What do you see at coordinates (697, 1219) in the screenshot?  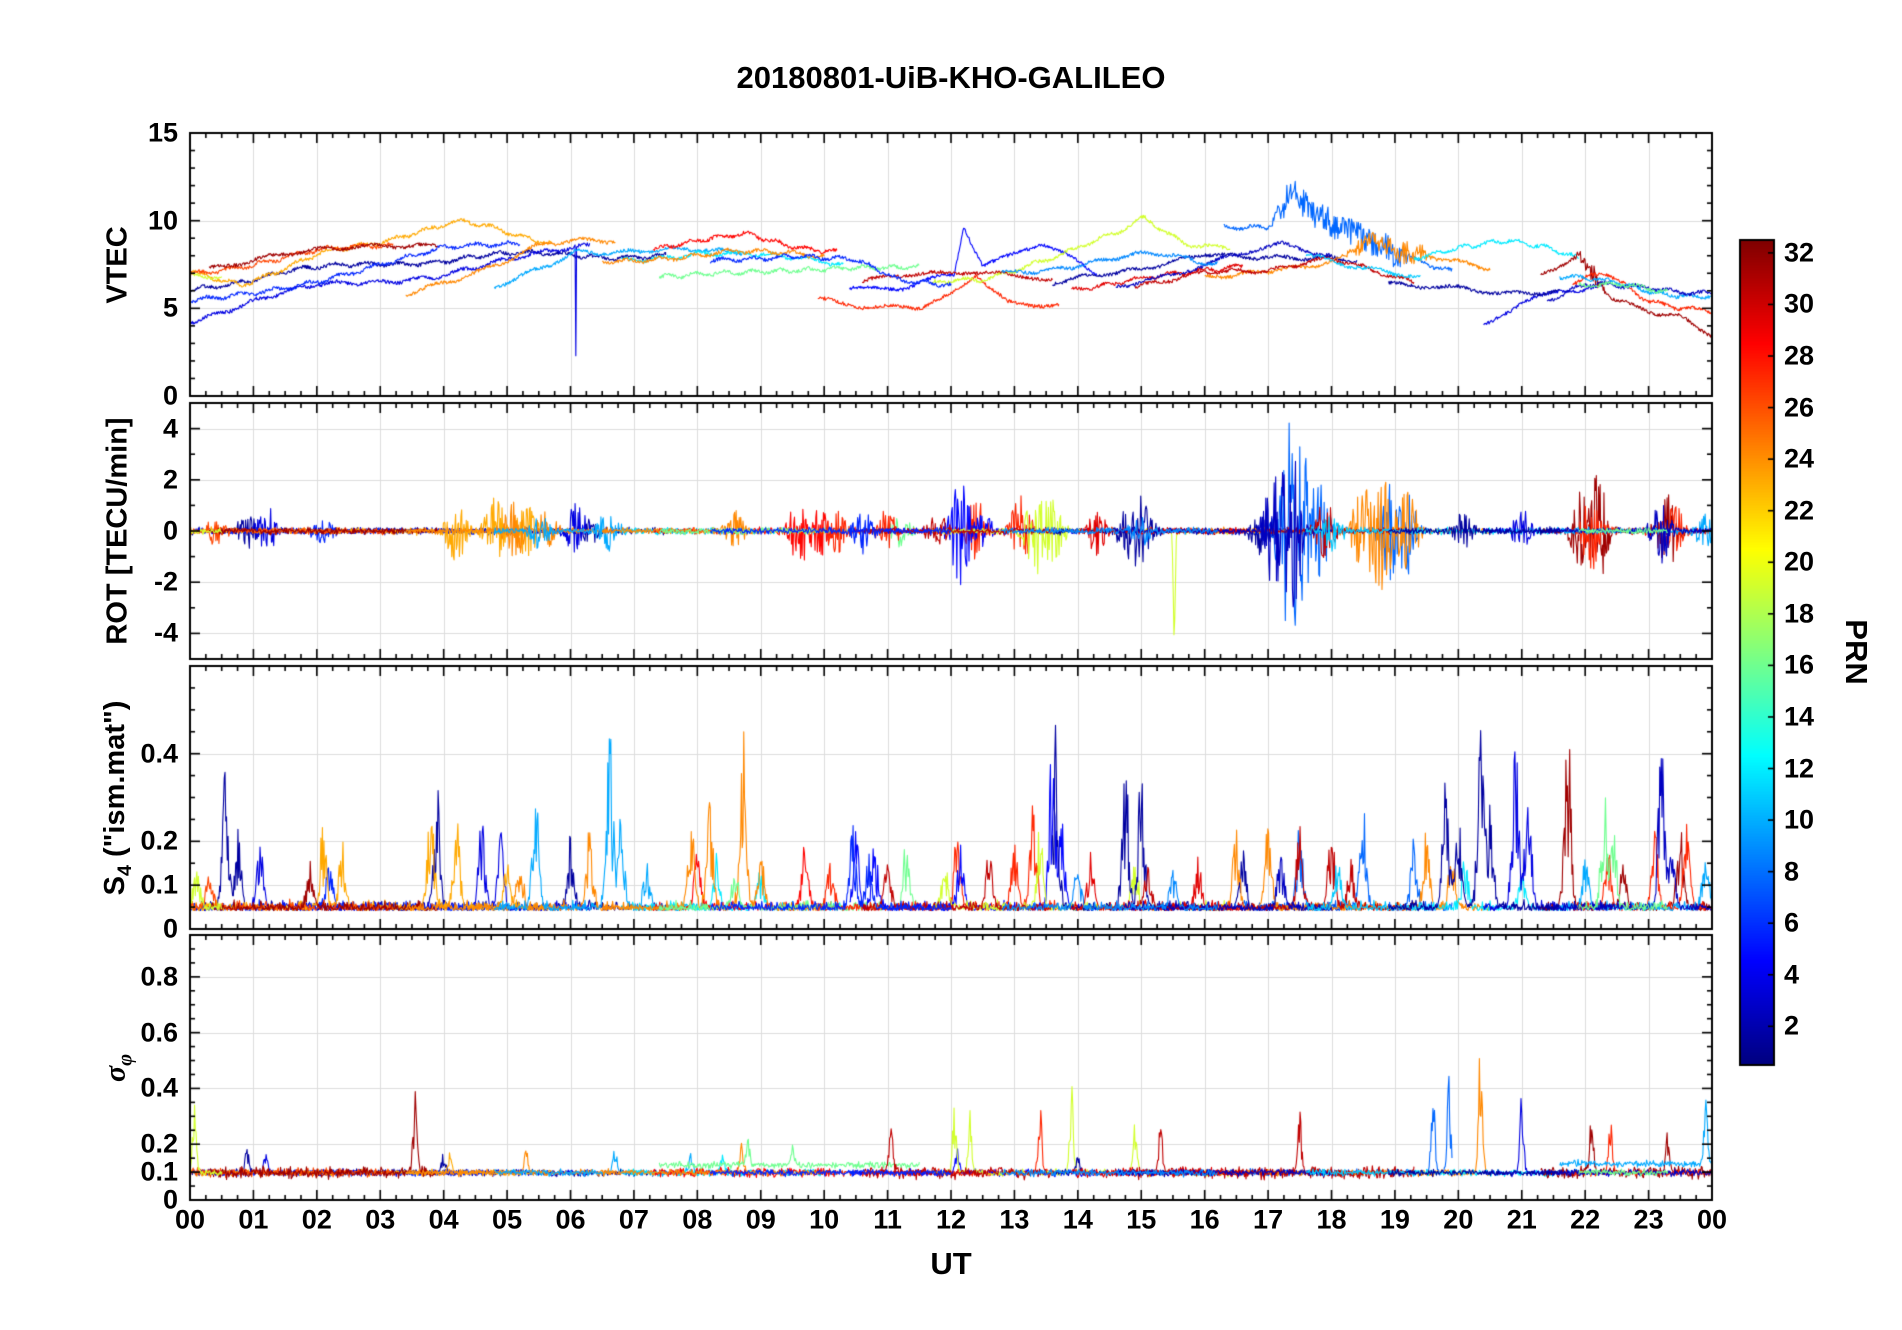 I see `x-tick-label: 08` at bounding box center [697, 1219].